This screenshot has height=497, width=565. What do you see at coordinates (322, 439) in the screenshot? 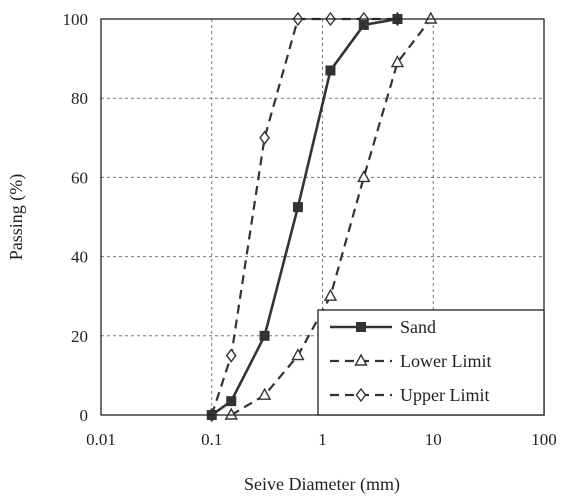
I see `x-tick-label: 1` at bounding box center [322, 439].